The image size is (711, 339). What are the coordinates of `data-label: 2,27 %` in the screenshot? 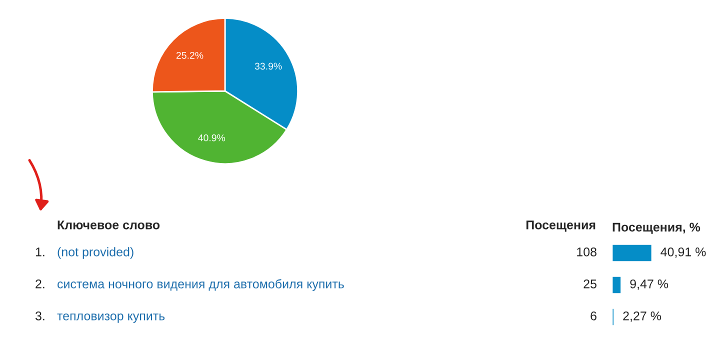 It's located at (642, 317).